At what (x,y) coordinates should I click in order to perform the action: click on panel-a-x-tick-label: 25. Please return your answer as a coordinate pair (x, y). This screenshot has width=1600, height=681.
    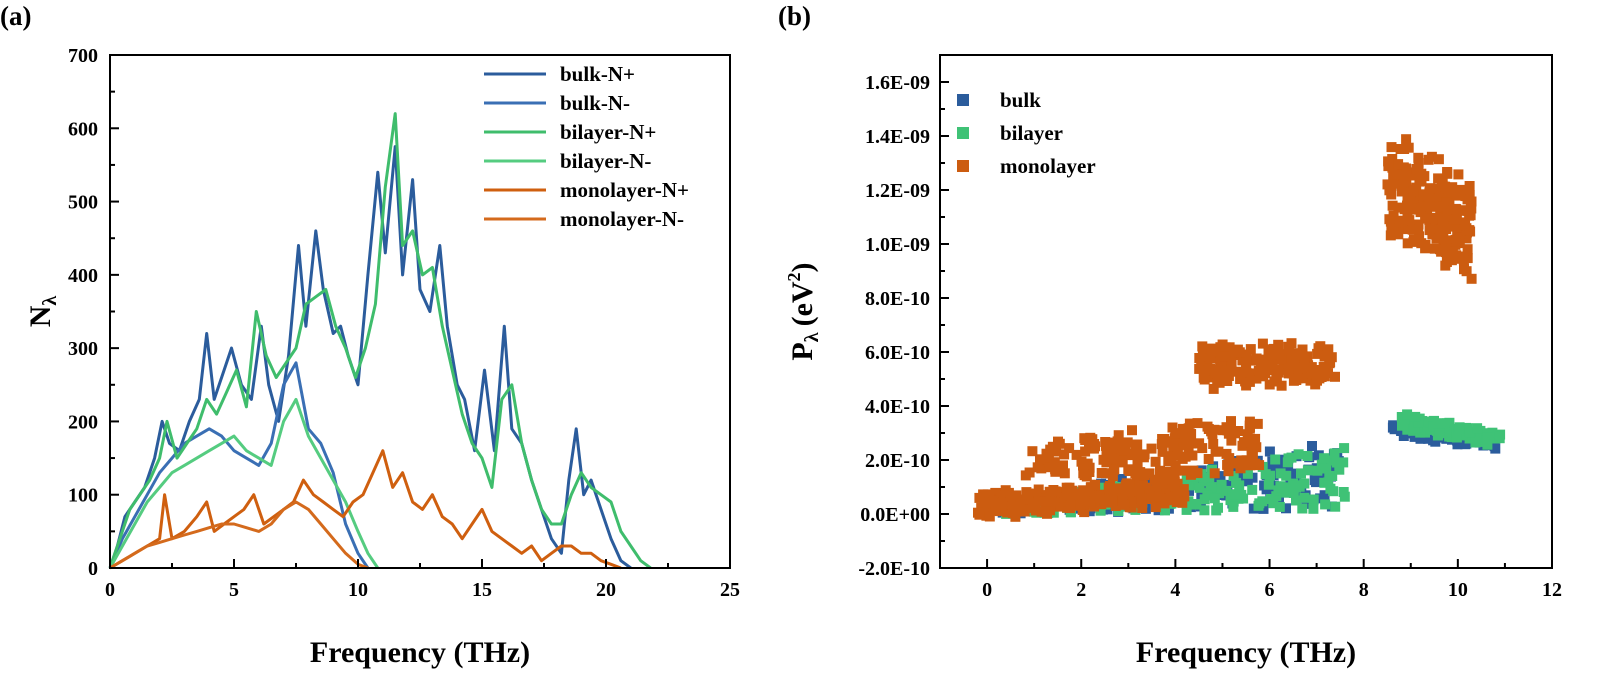
    Looking at the image, I should click on (730, 590).